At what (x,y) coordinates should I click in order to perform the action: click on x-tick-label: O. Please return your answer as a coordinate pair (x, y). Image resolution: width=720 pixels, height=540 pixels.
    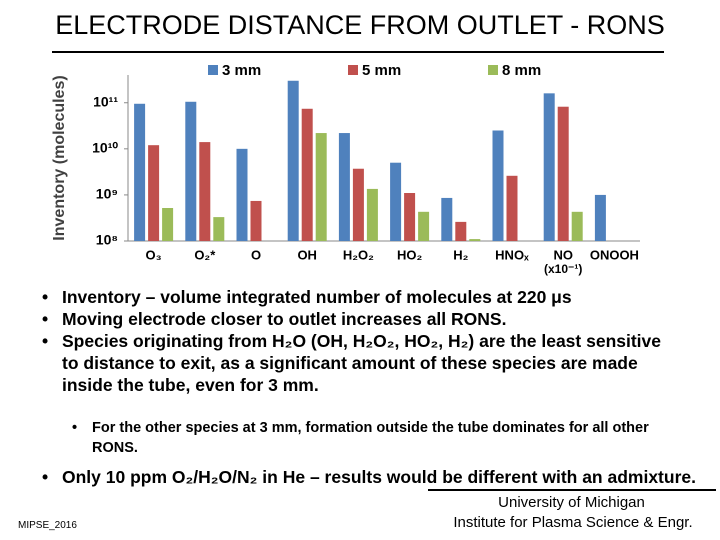
    Looking at the image, I should click on (256, 254).